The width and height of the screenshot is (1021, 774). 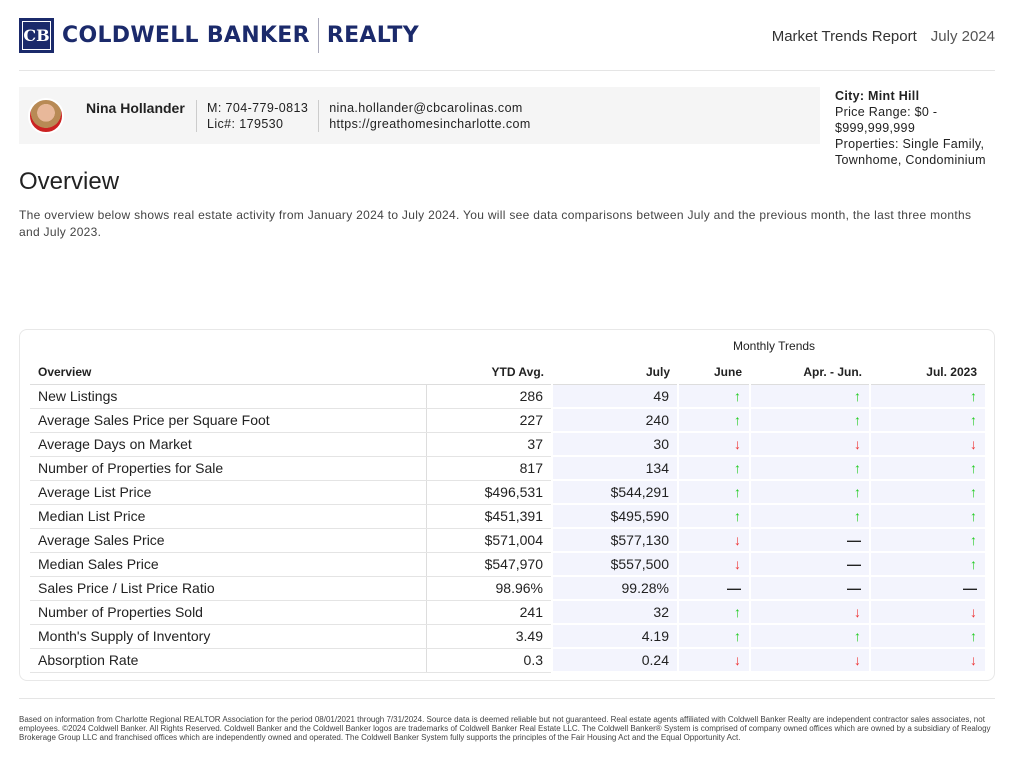 What do you see at coordinates (614, 660) in the screenshot?
I see `july-value: 0.24` at bounding box center [614, 660].